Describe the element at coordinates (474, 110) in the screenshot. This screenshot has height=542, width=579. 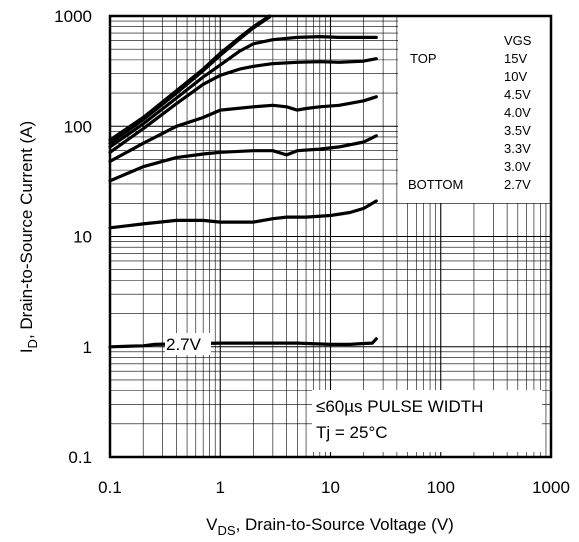
I see `legend-box` at that location.